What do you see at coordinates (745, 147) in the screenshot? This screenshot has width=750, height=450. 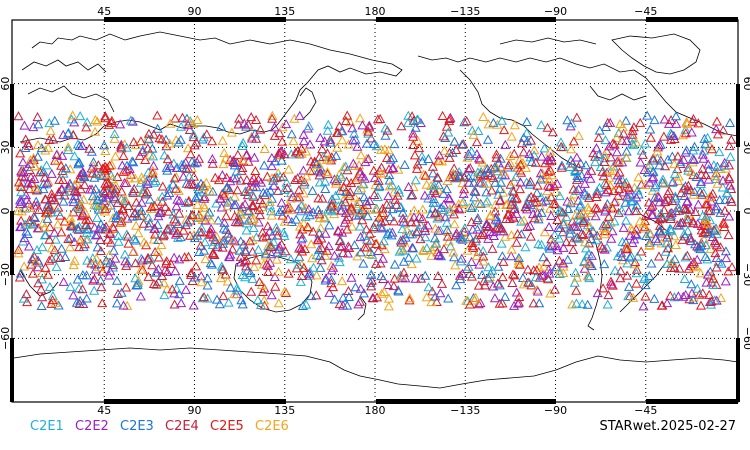 I see `right-lat-tick: 30` at bounding box center [745, 147].